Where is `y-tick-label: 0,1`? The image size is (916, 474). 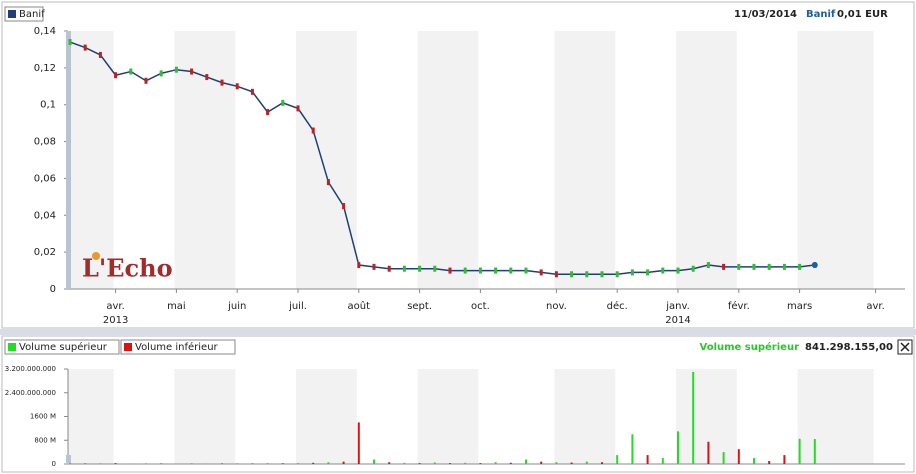 y-tick-label: 0,1 is located at coordinates (48, 105).